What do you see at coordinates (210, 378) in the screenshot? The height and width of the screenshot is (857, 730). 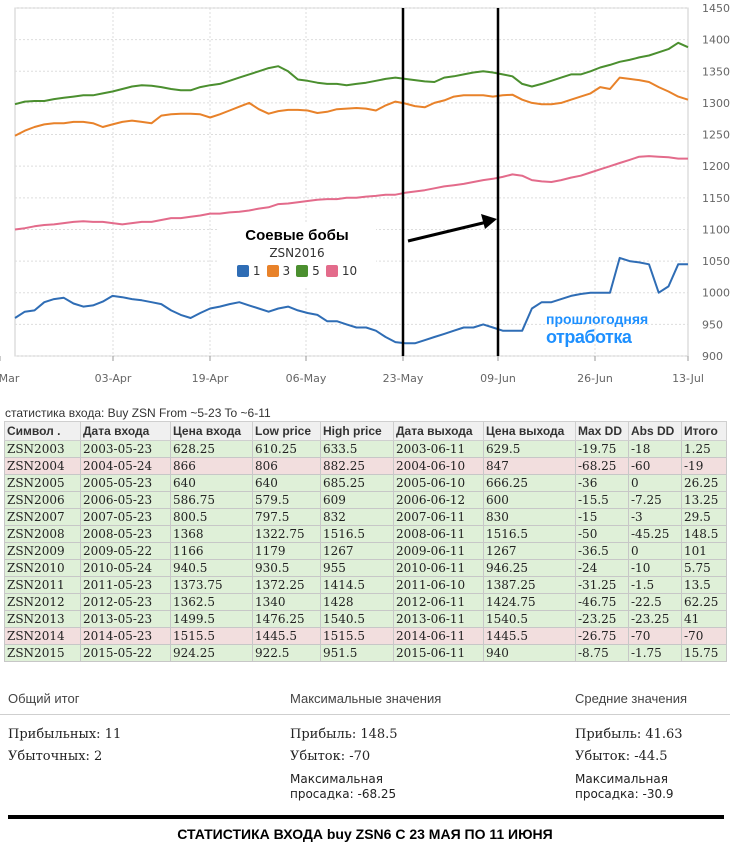 I see `x-tick-label: 19-Apr` at bounding box center [210, 378].